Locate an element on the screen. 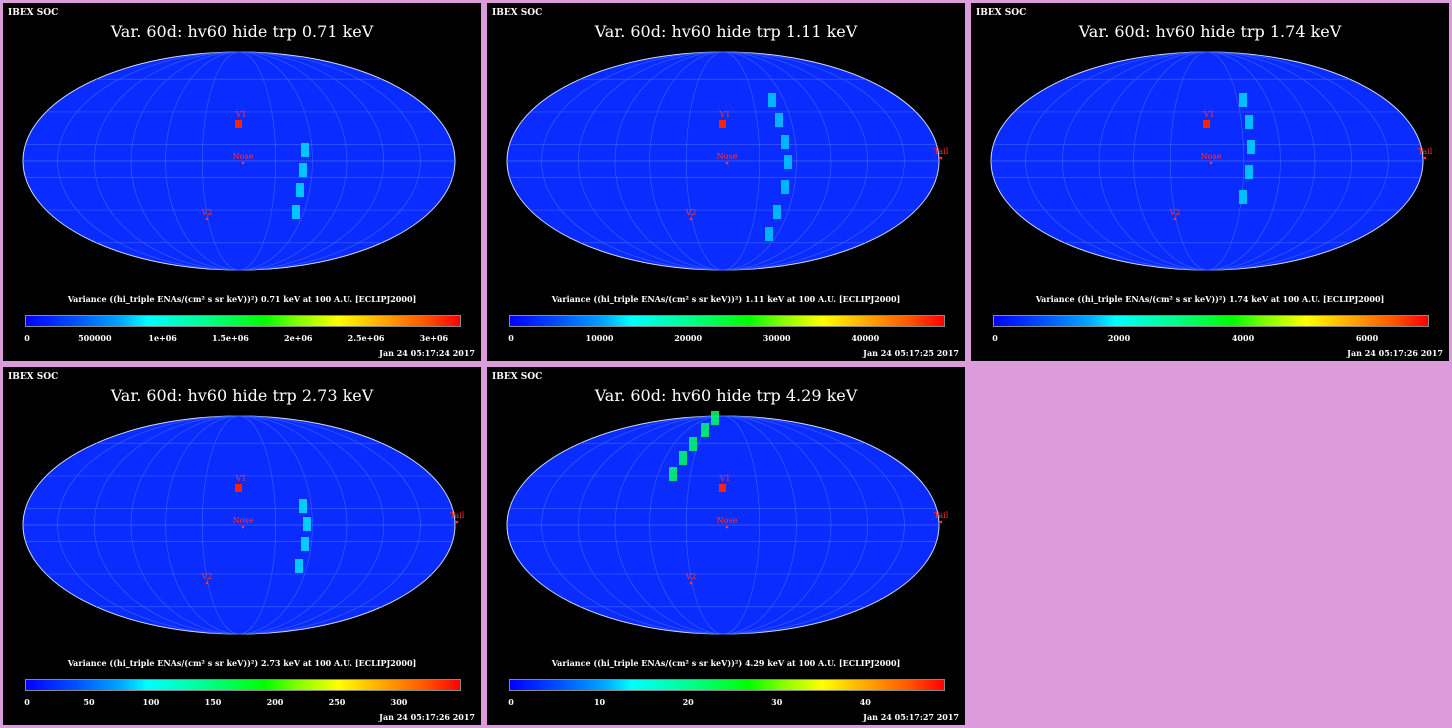  colorbar-tick-label: 2e+06 is located at coordinates (298, 338).